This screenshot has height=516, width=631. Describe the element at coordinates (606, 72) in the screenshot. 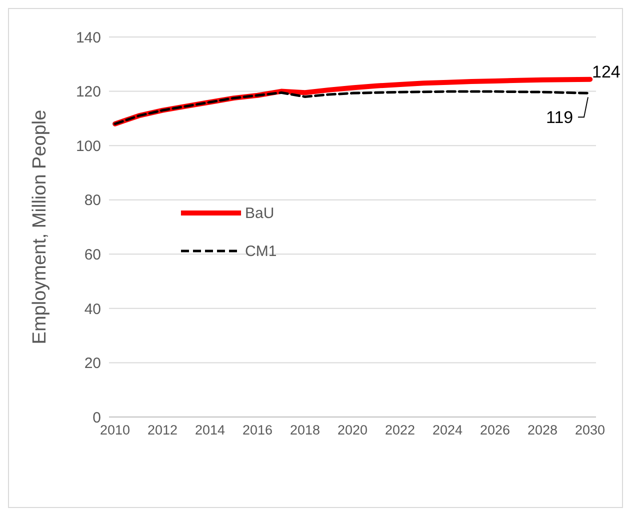

I see `data-label: 124` at that location.